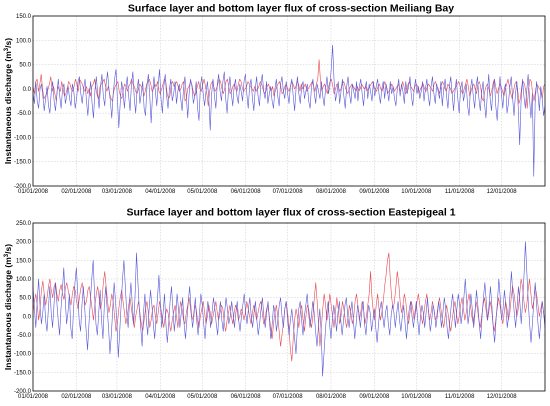  I want to click on y-axis-label-eastepigeal-1: Instantaneous discharge (m3/s), so click(8, 307).